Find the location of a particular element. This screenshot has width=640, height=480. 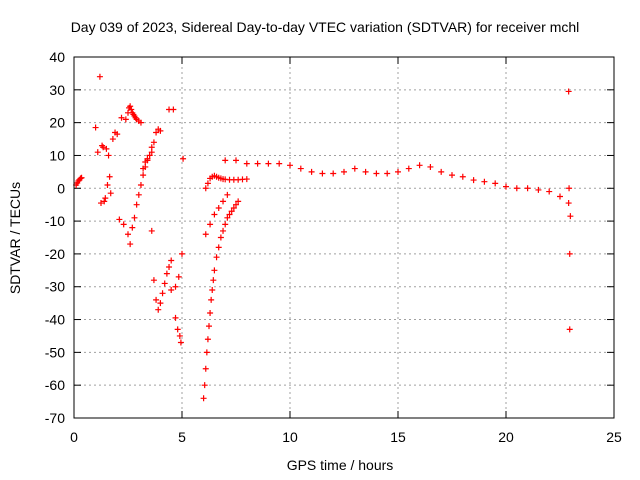

x-tick-label: 15 is located at coordinates (398, 437).